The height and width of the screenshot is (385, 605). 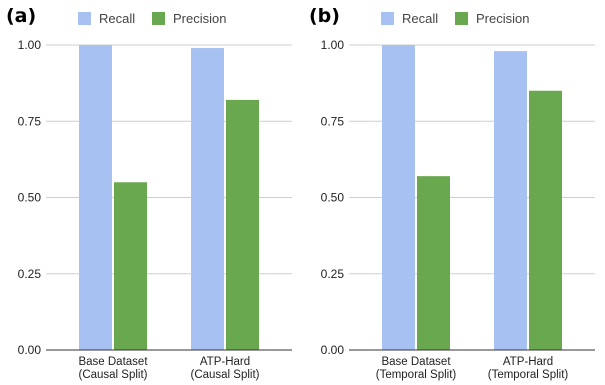 What do you see at coordinates (21, 16) in the screenshot?
I see `panel-label: (a)` at bounding box center [21, 16].